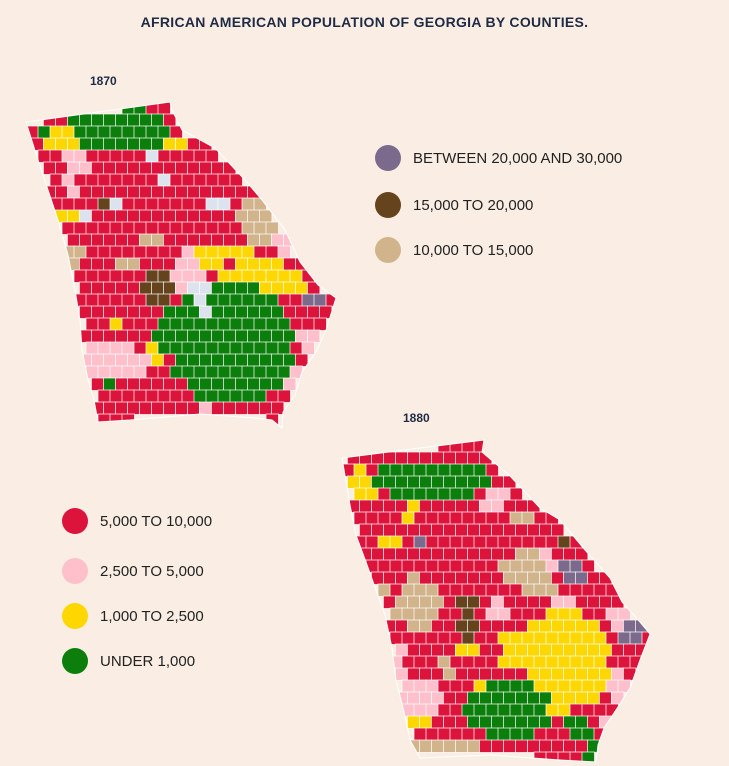  Describe the element at coordinates (473, 250) in the screenshot. I see `legend-label: 10,000 TO 15,000` at that location.